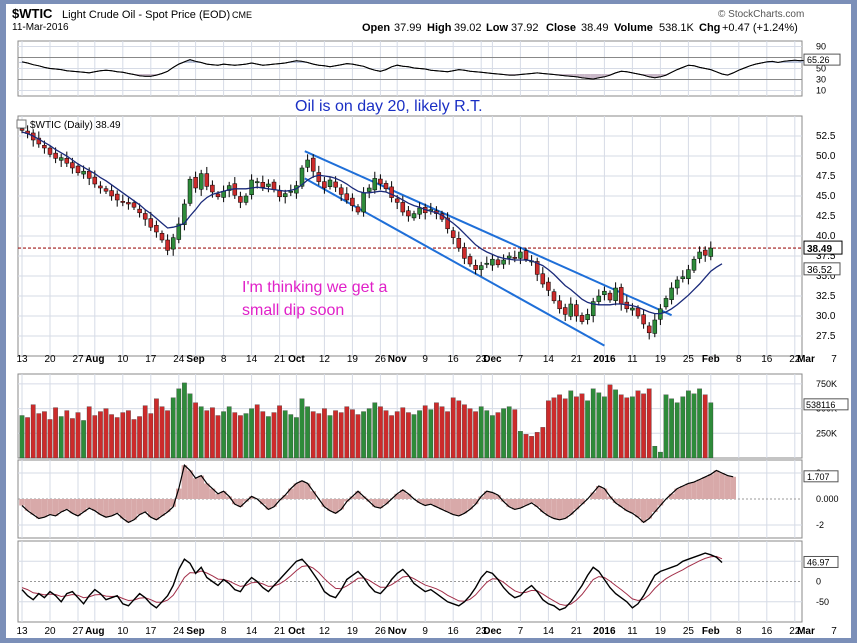  What do you see at coordinates (22, 359) in the screenshot?
I see `x-tick-label: 13` at bounding box center [22, 359].